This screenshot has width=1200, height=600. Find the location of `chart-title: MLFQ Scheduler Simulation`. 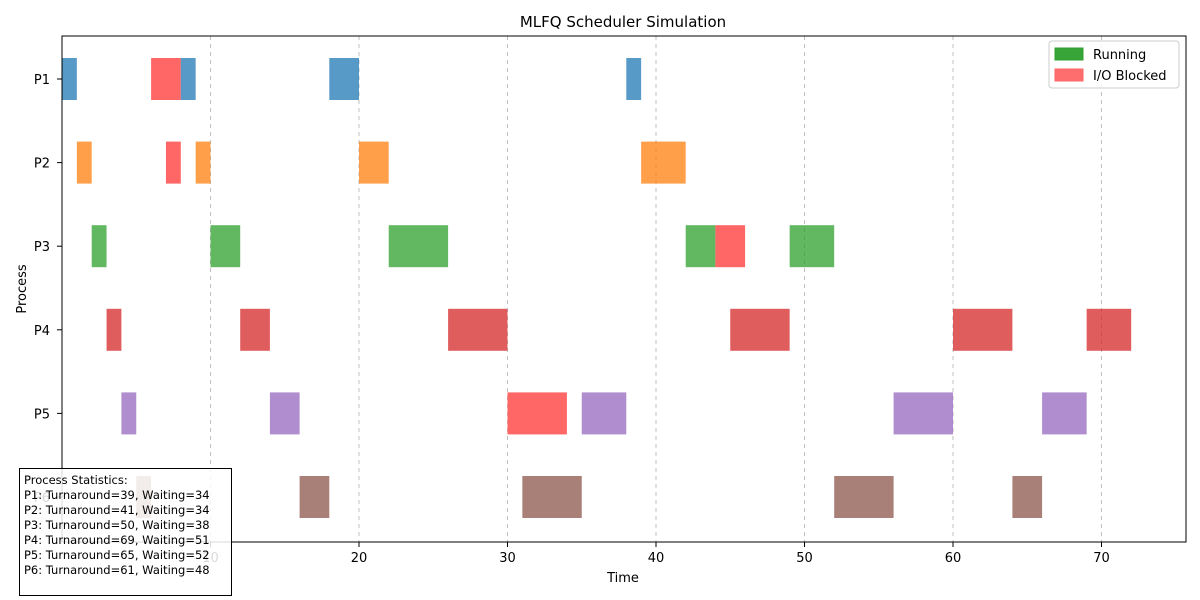

chart-title: MLFQ Scheduler Simulation is located at coordinates (623, 22).